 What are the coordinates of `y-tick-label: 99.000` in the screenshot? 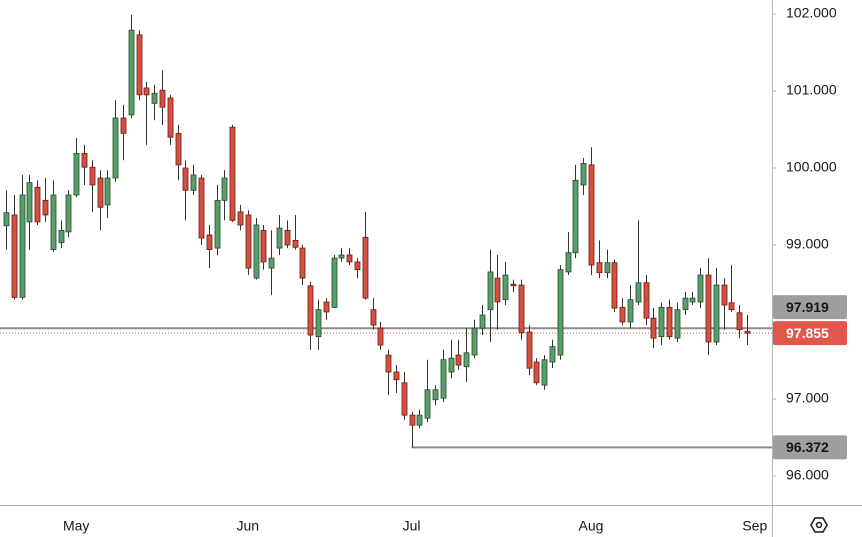 It's located at (807, 244).